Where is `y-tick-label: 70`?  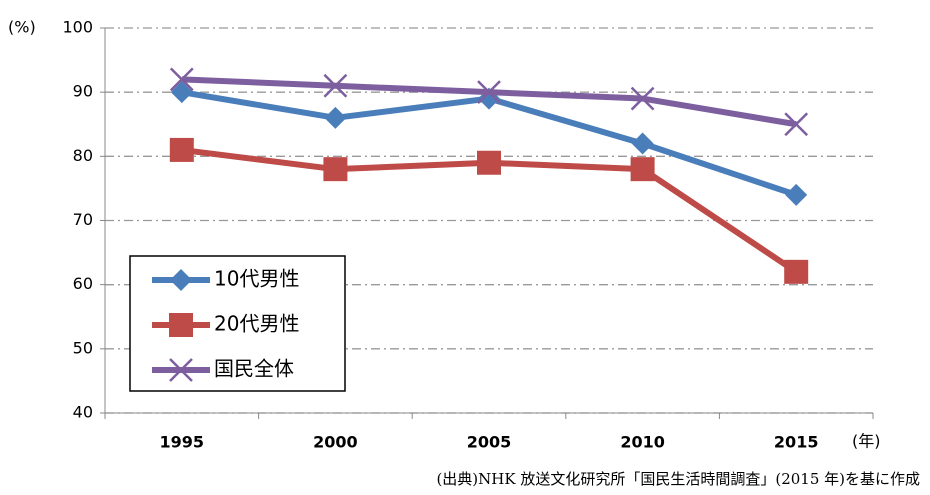 y-tick-label: 70 is located at coordinates (83, 219).